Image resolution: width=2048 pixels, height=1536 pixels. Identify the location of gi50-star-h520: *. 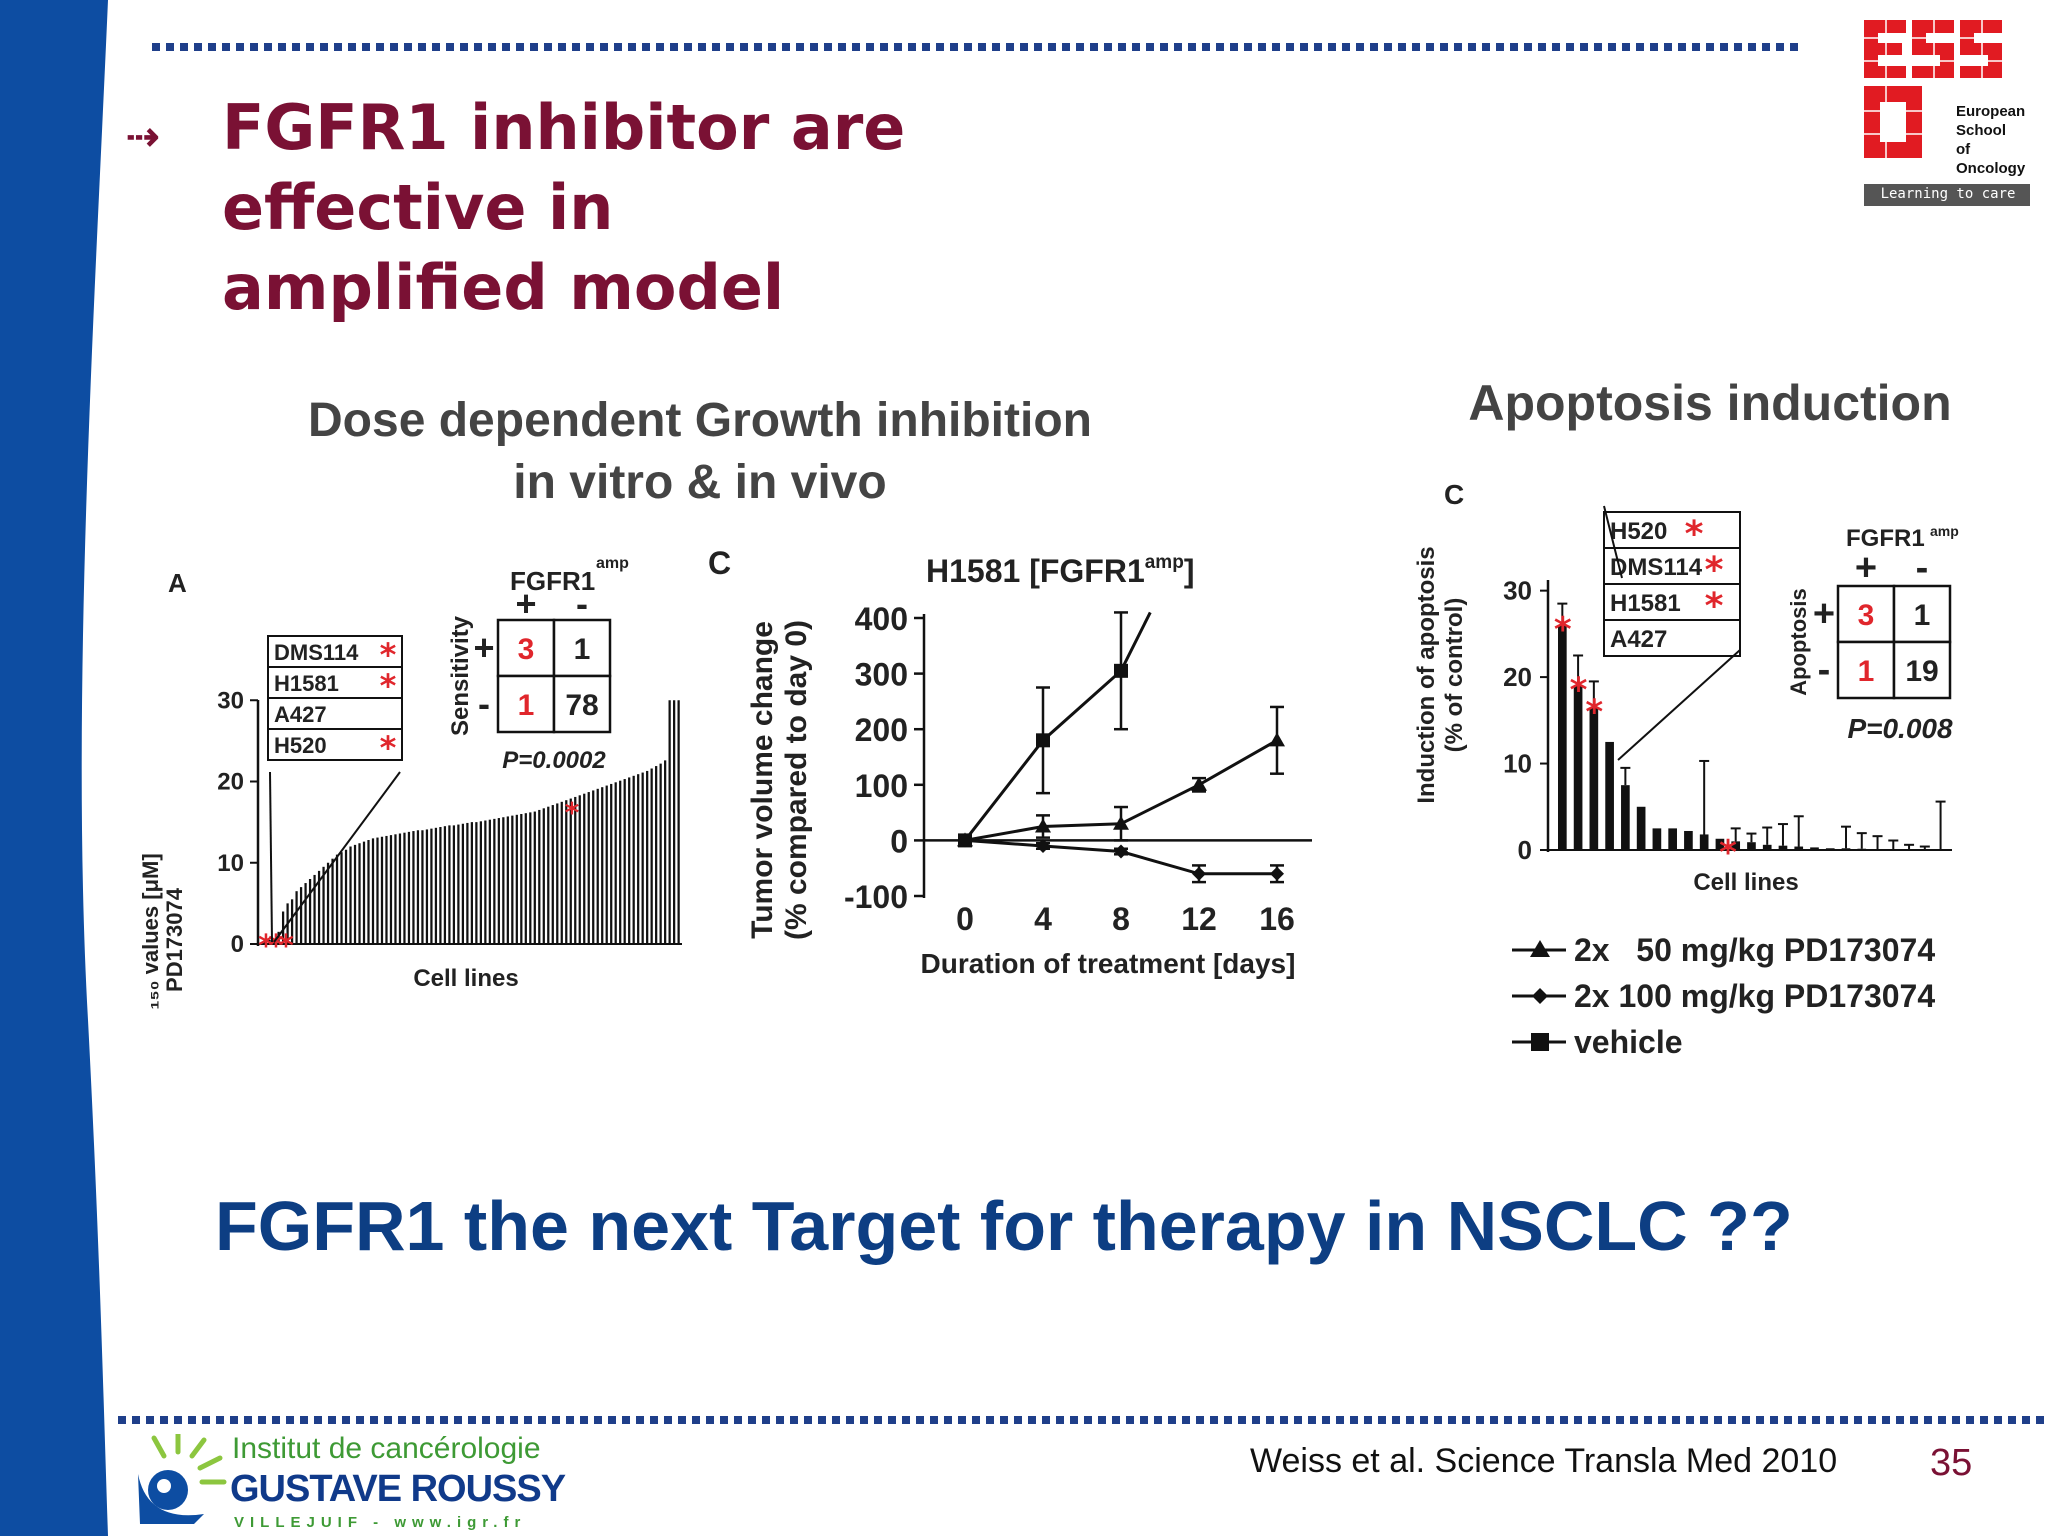
(572, 812).